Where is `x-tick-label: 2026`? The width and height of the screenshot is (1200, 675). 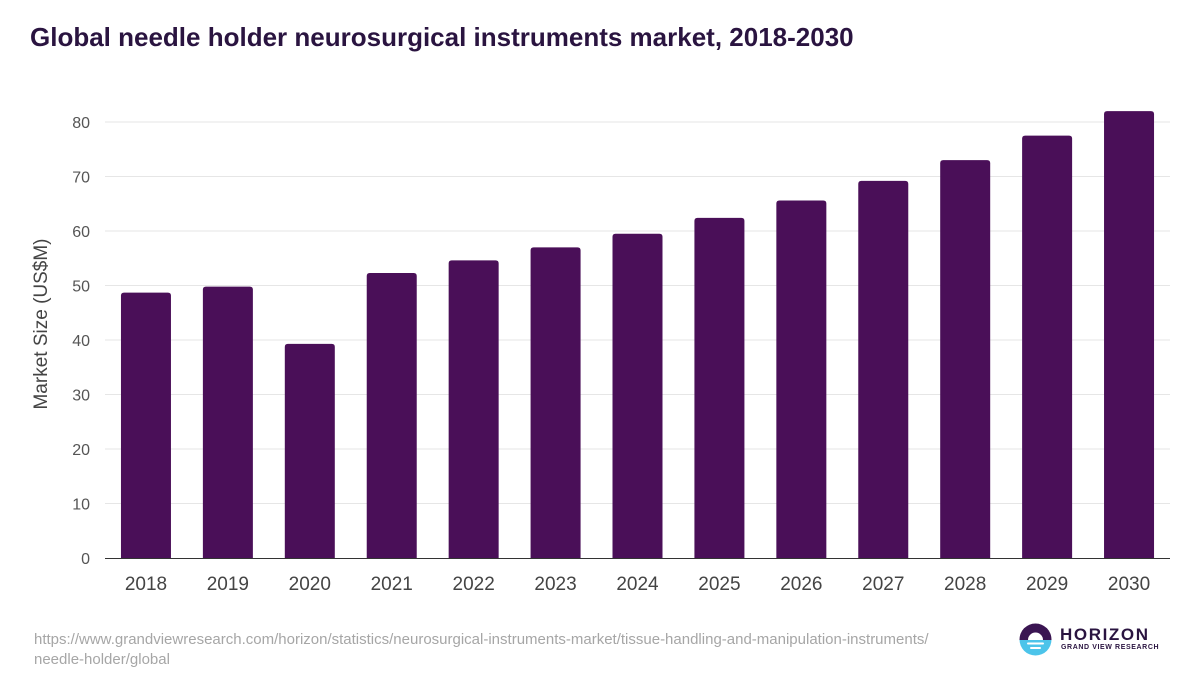
x-tick-label: 2026 is located at coordinates (801, 584).